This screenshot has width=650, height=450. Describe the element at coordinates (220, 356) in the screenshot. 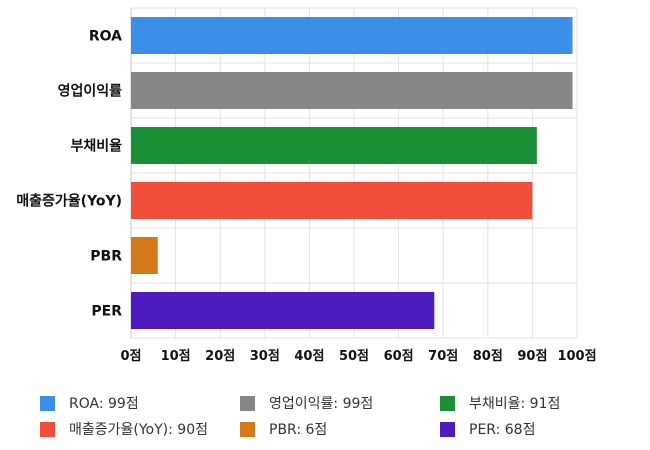

I see `x-tick-label: 20점` at that location.